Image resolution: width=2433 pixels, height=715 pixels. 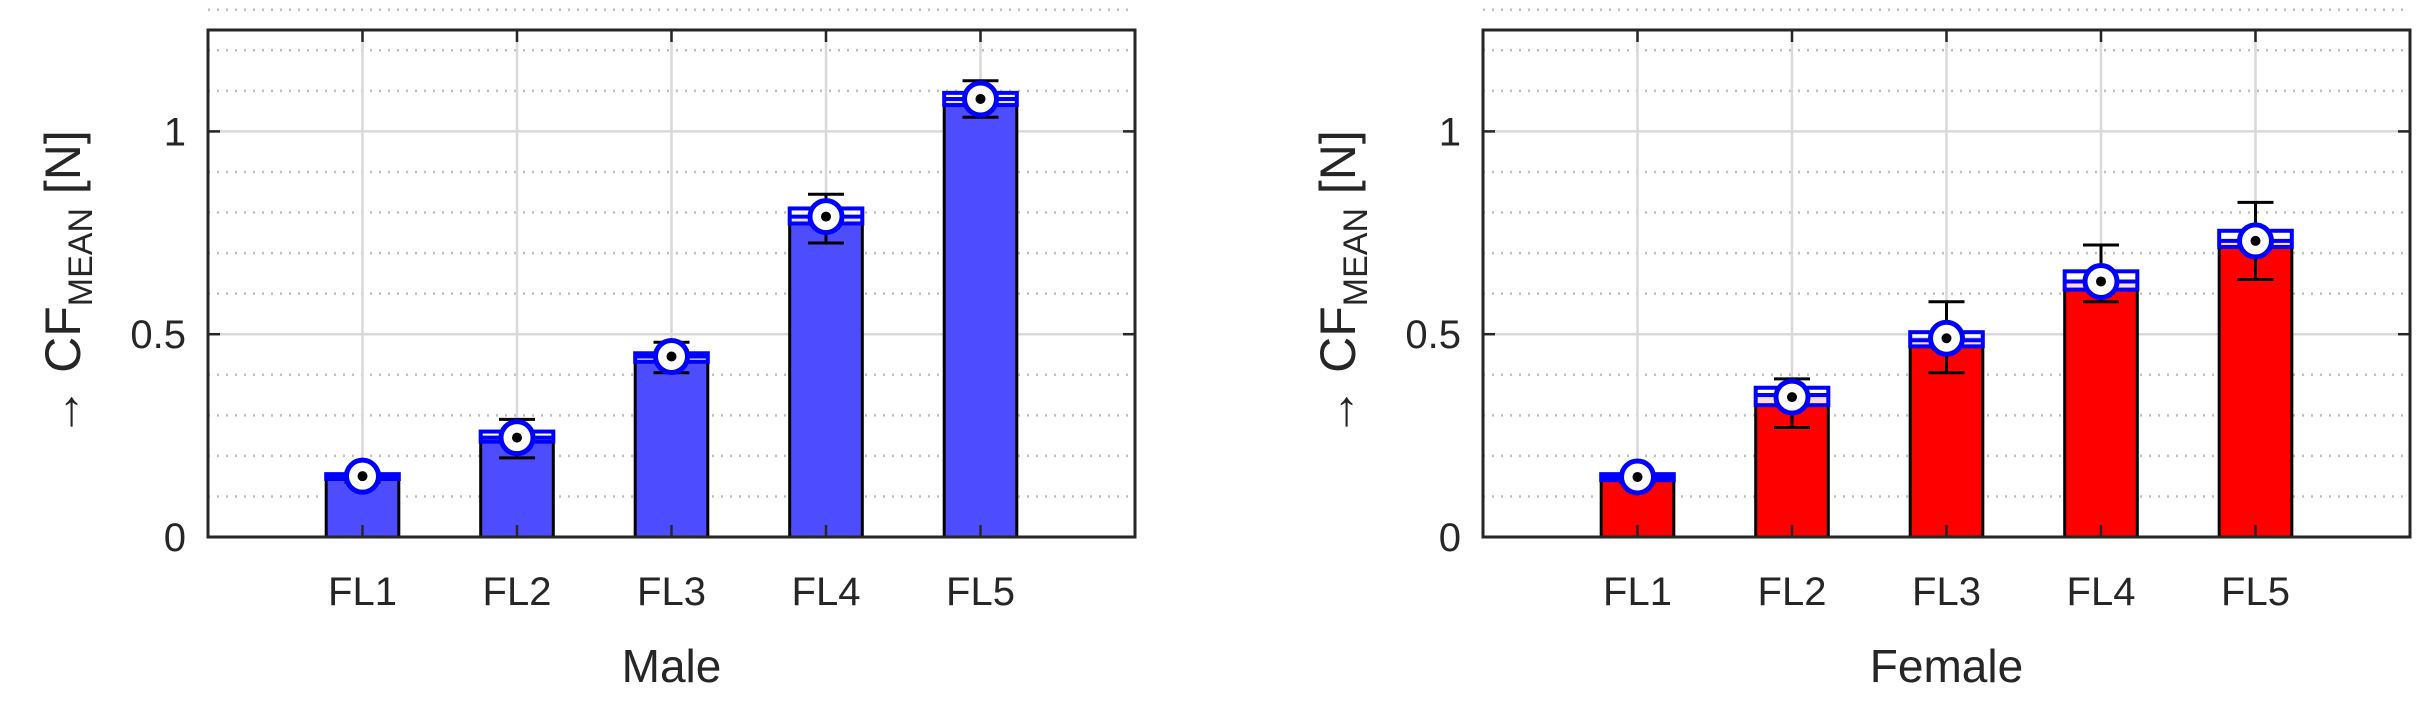 I want to click on x-axis-label: Male, so click(x=672, y=666).